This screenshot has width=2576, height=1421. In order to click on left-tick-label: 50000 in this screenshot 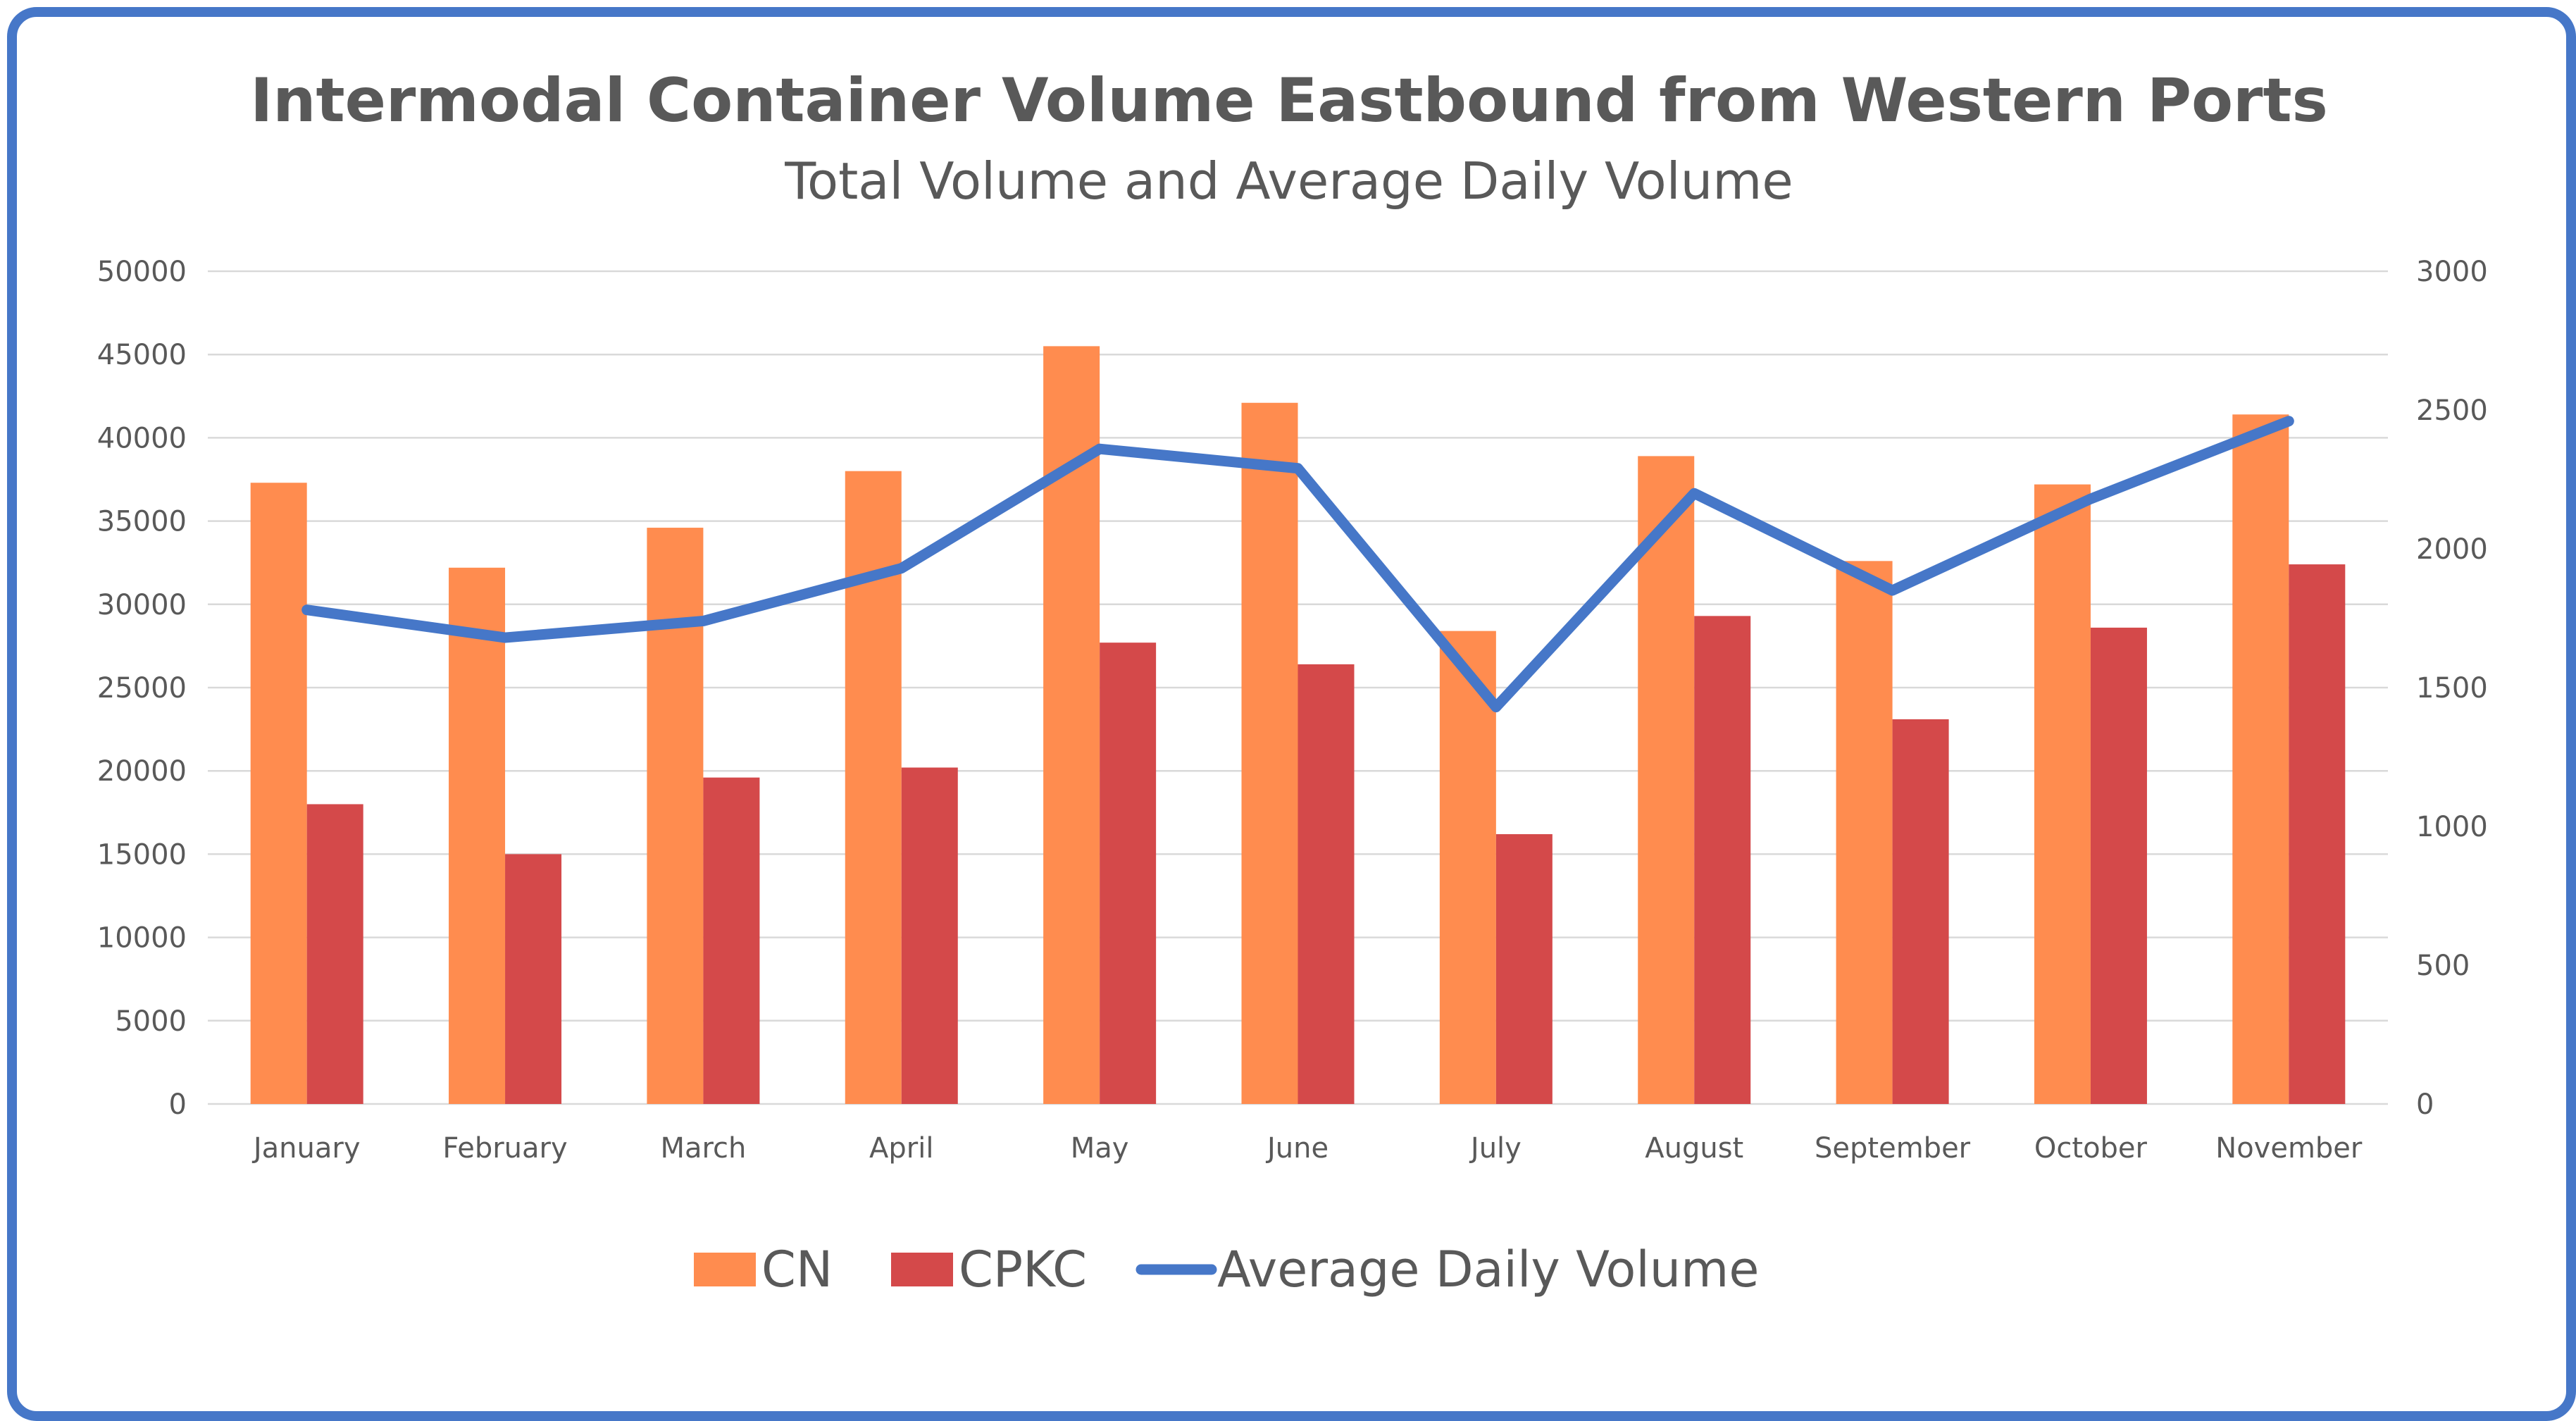, I will do `click(142, 272)`.